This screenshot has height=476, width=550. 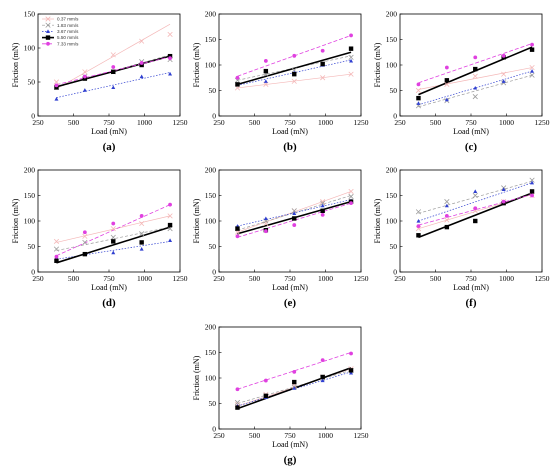 I want to click on legend-label: 5.50 mm/s, so click(x=68, y=37).